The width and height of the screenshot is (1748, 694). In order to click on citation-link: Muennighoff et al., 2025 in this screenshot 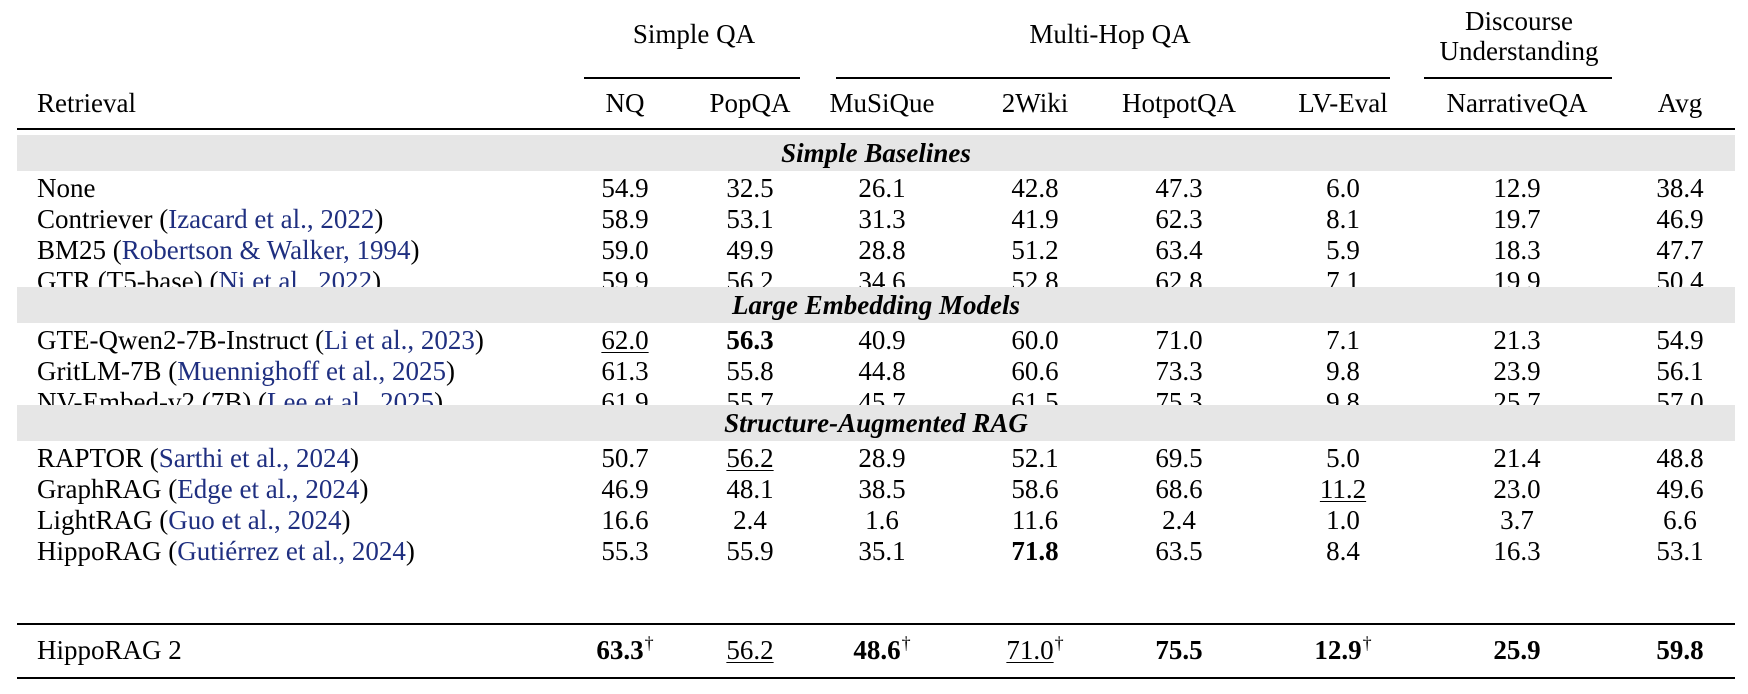, I will do `click(311, 371)`.